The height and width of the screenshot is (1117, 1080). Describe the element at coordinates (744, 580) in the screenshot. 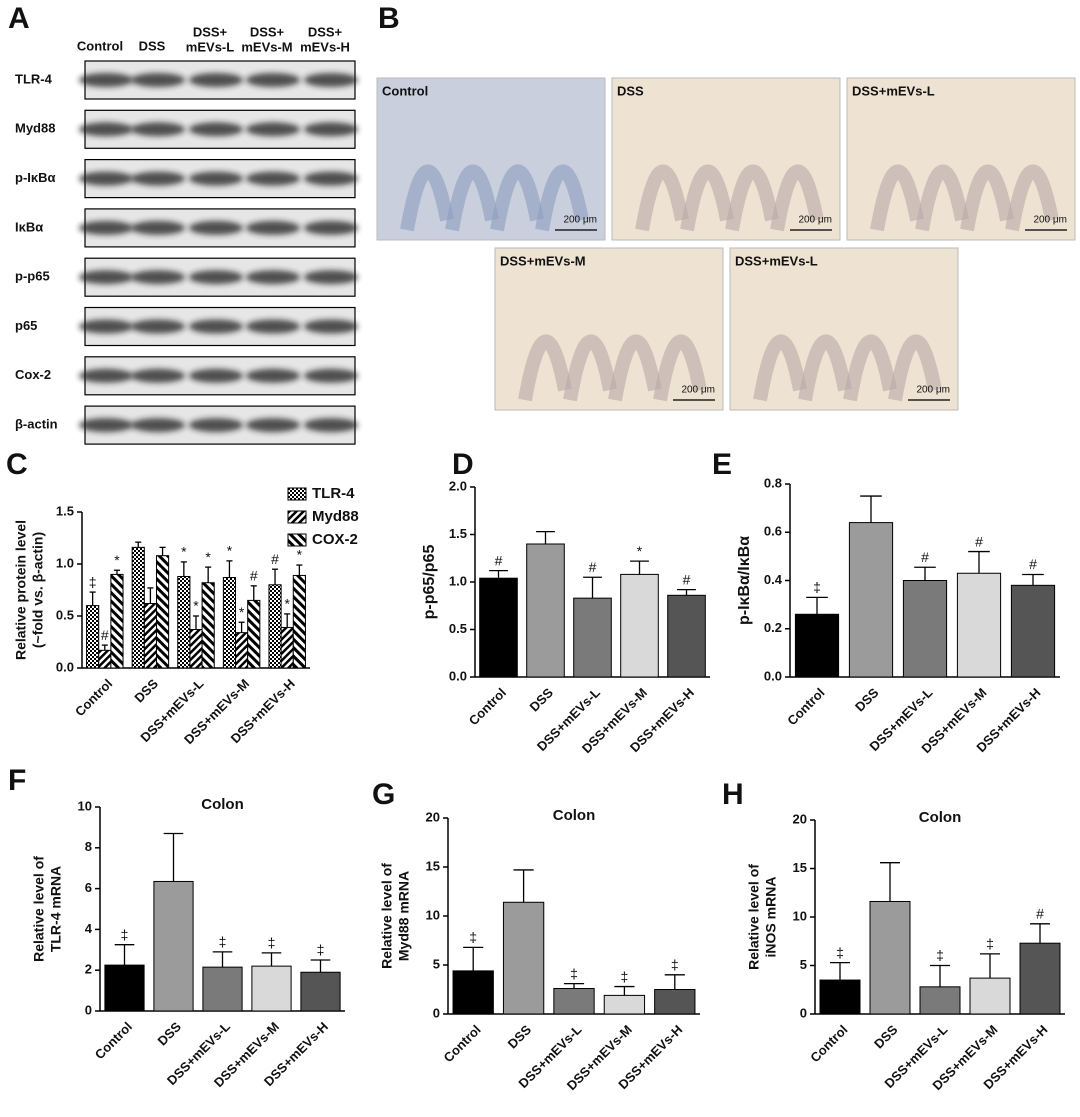

I see `y-axis-label: p-IκBα/IκBα` at that location.